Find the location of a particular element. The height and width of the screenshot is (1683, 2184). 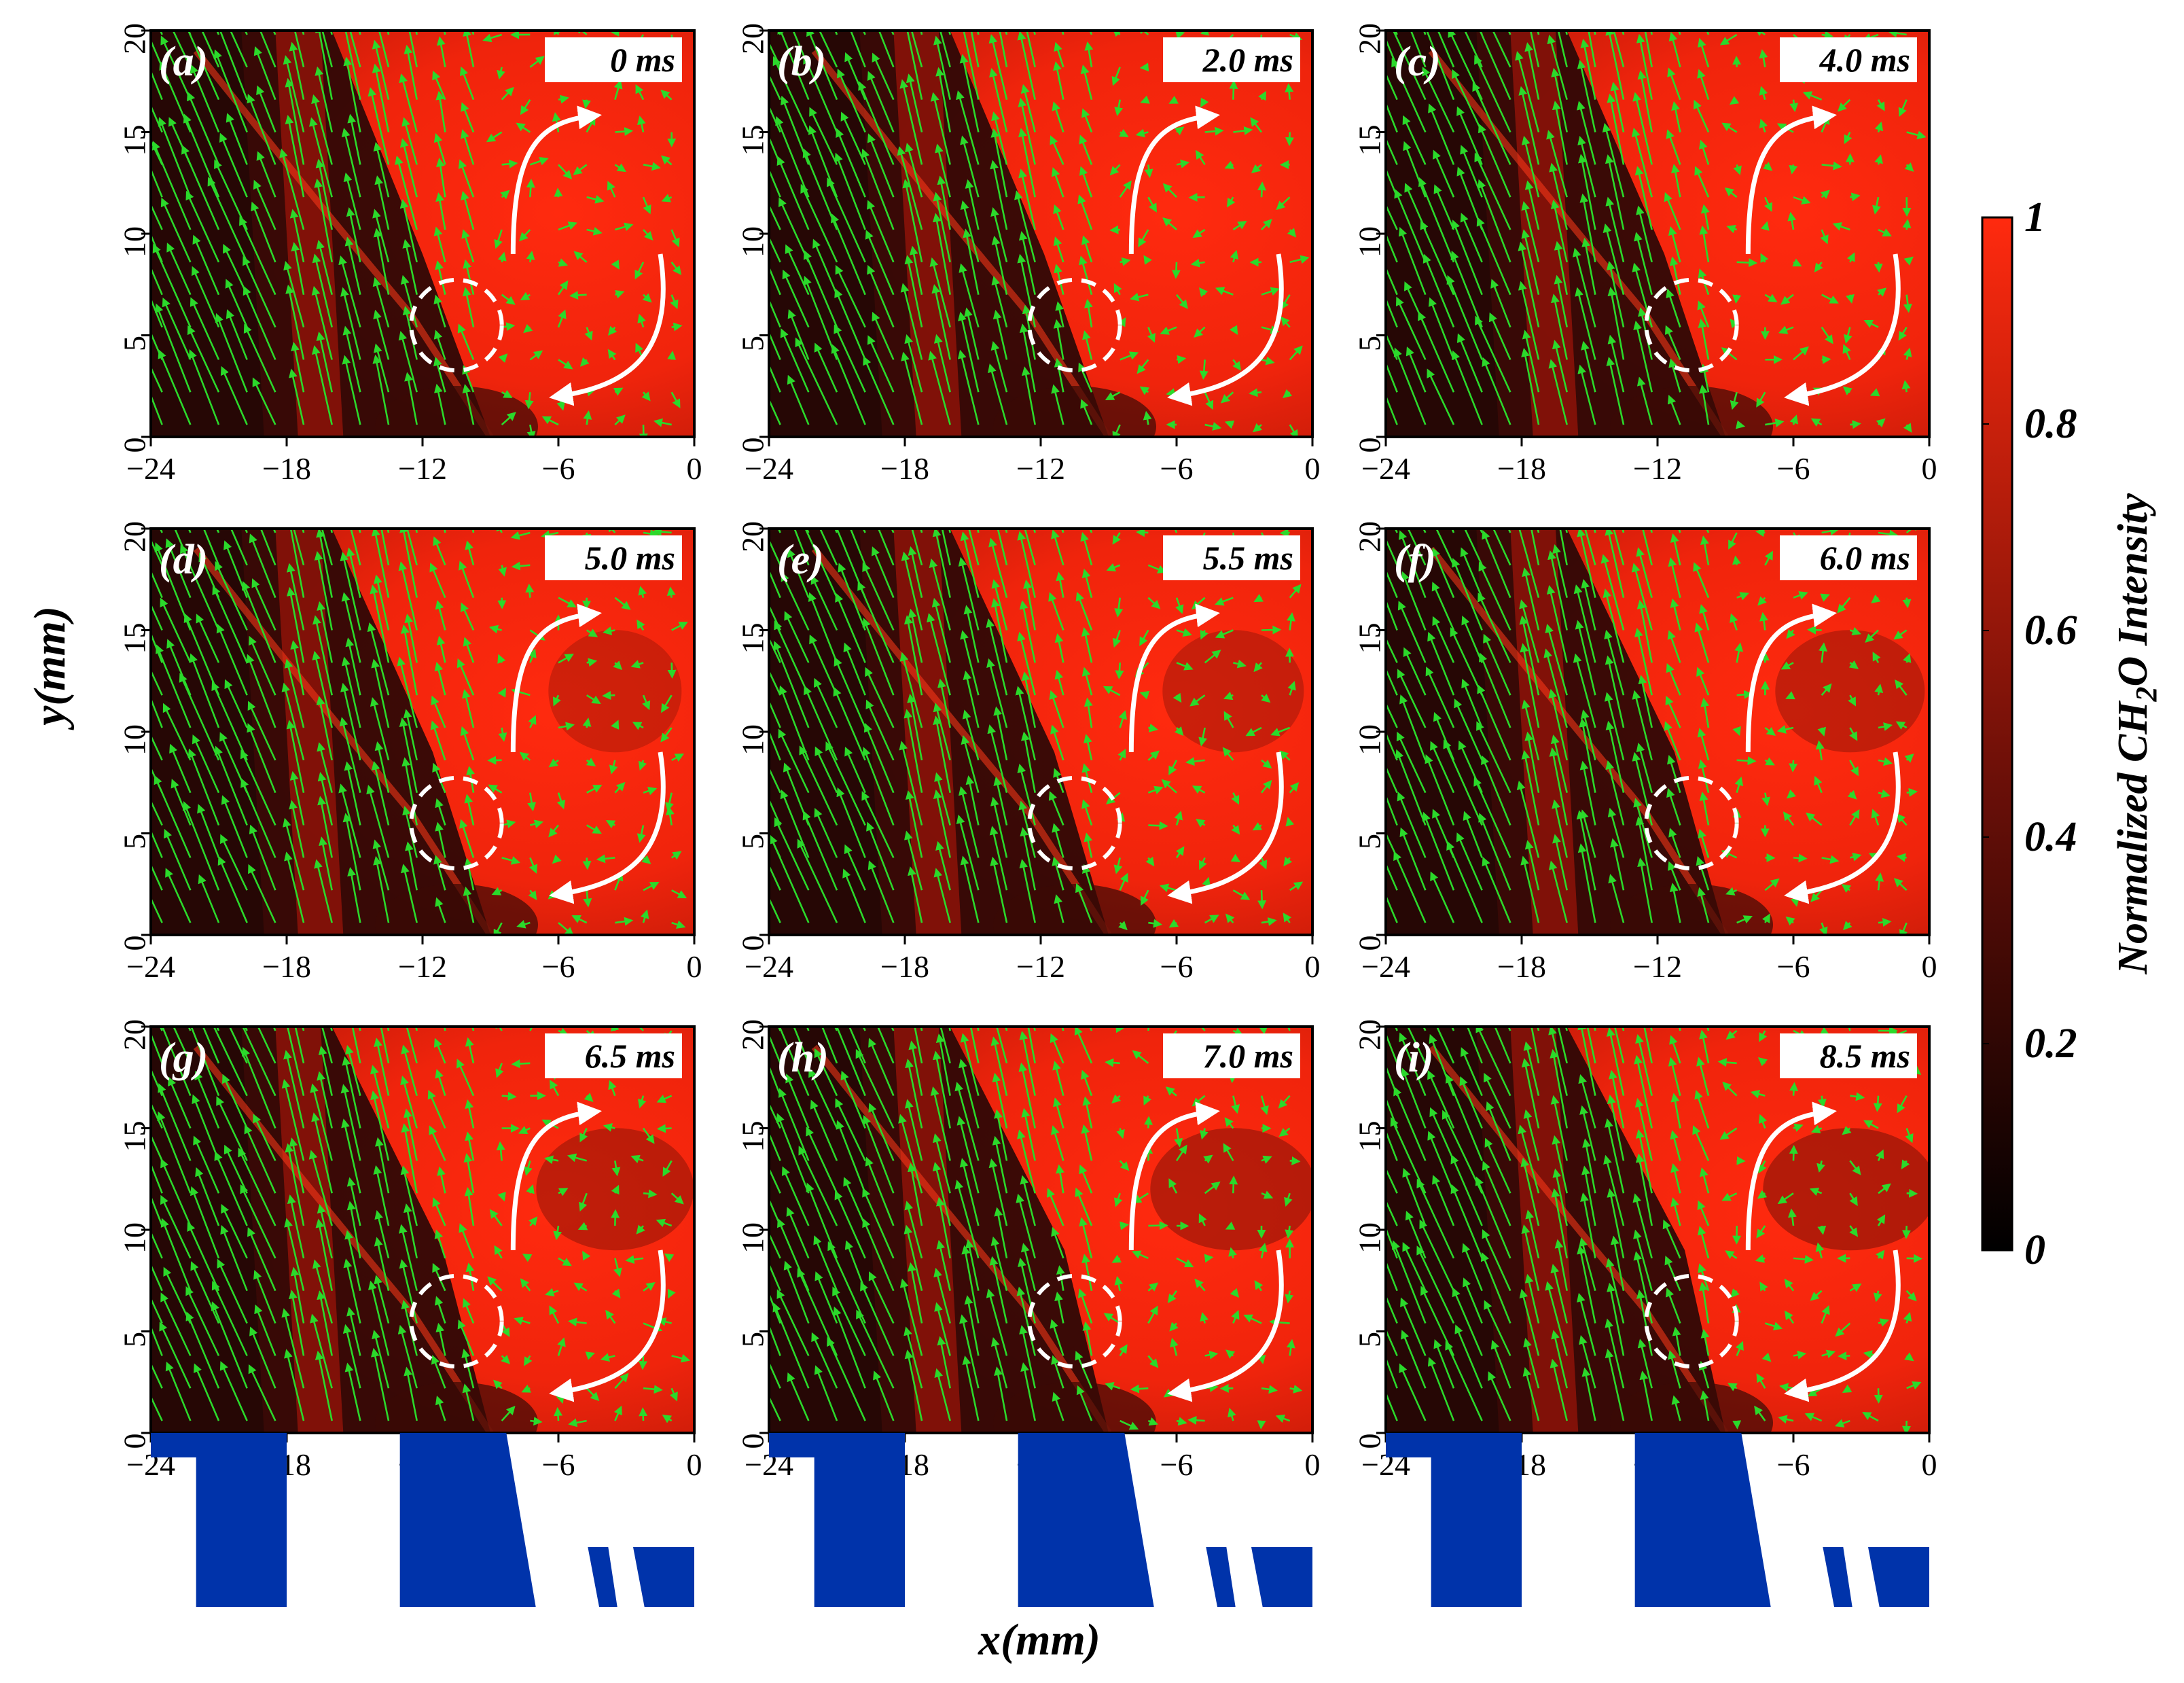

time-label: 0 ms is located at coordinates (642, 60).